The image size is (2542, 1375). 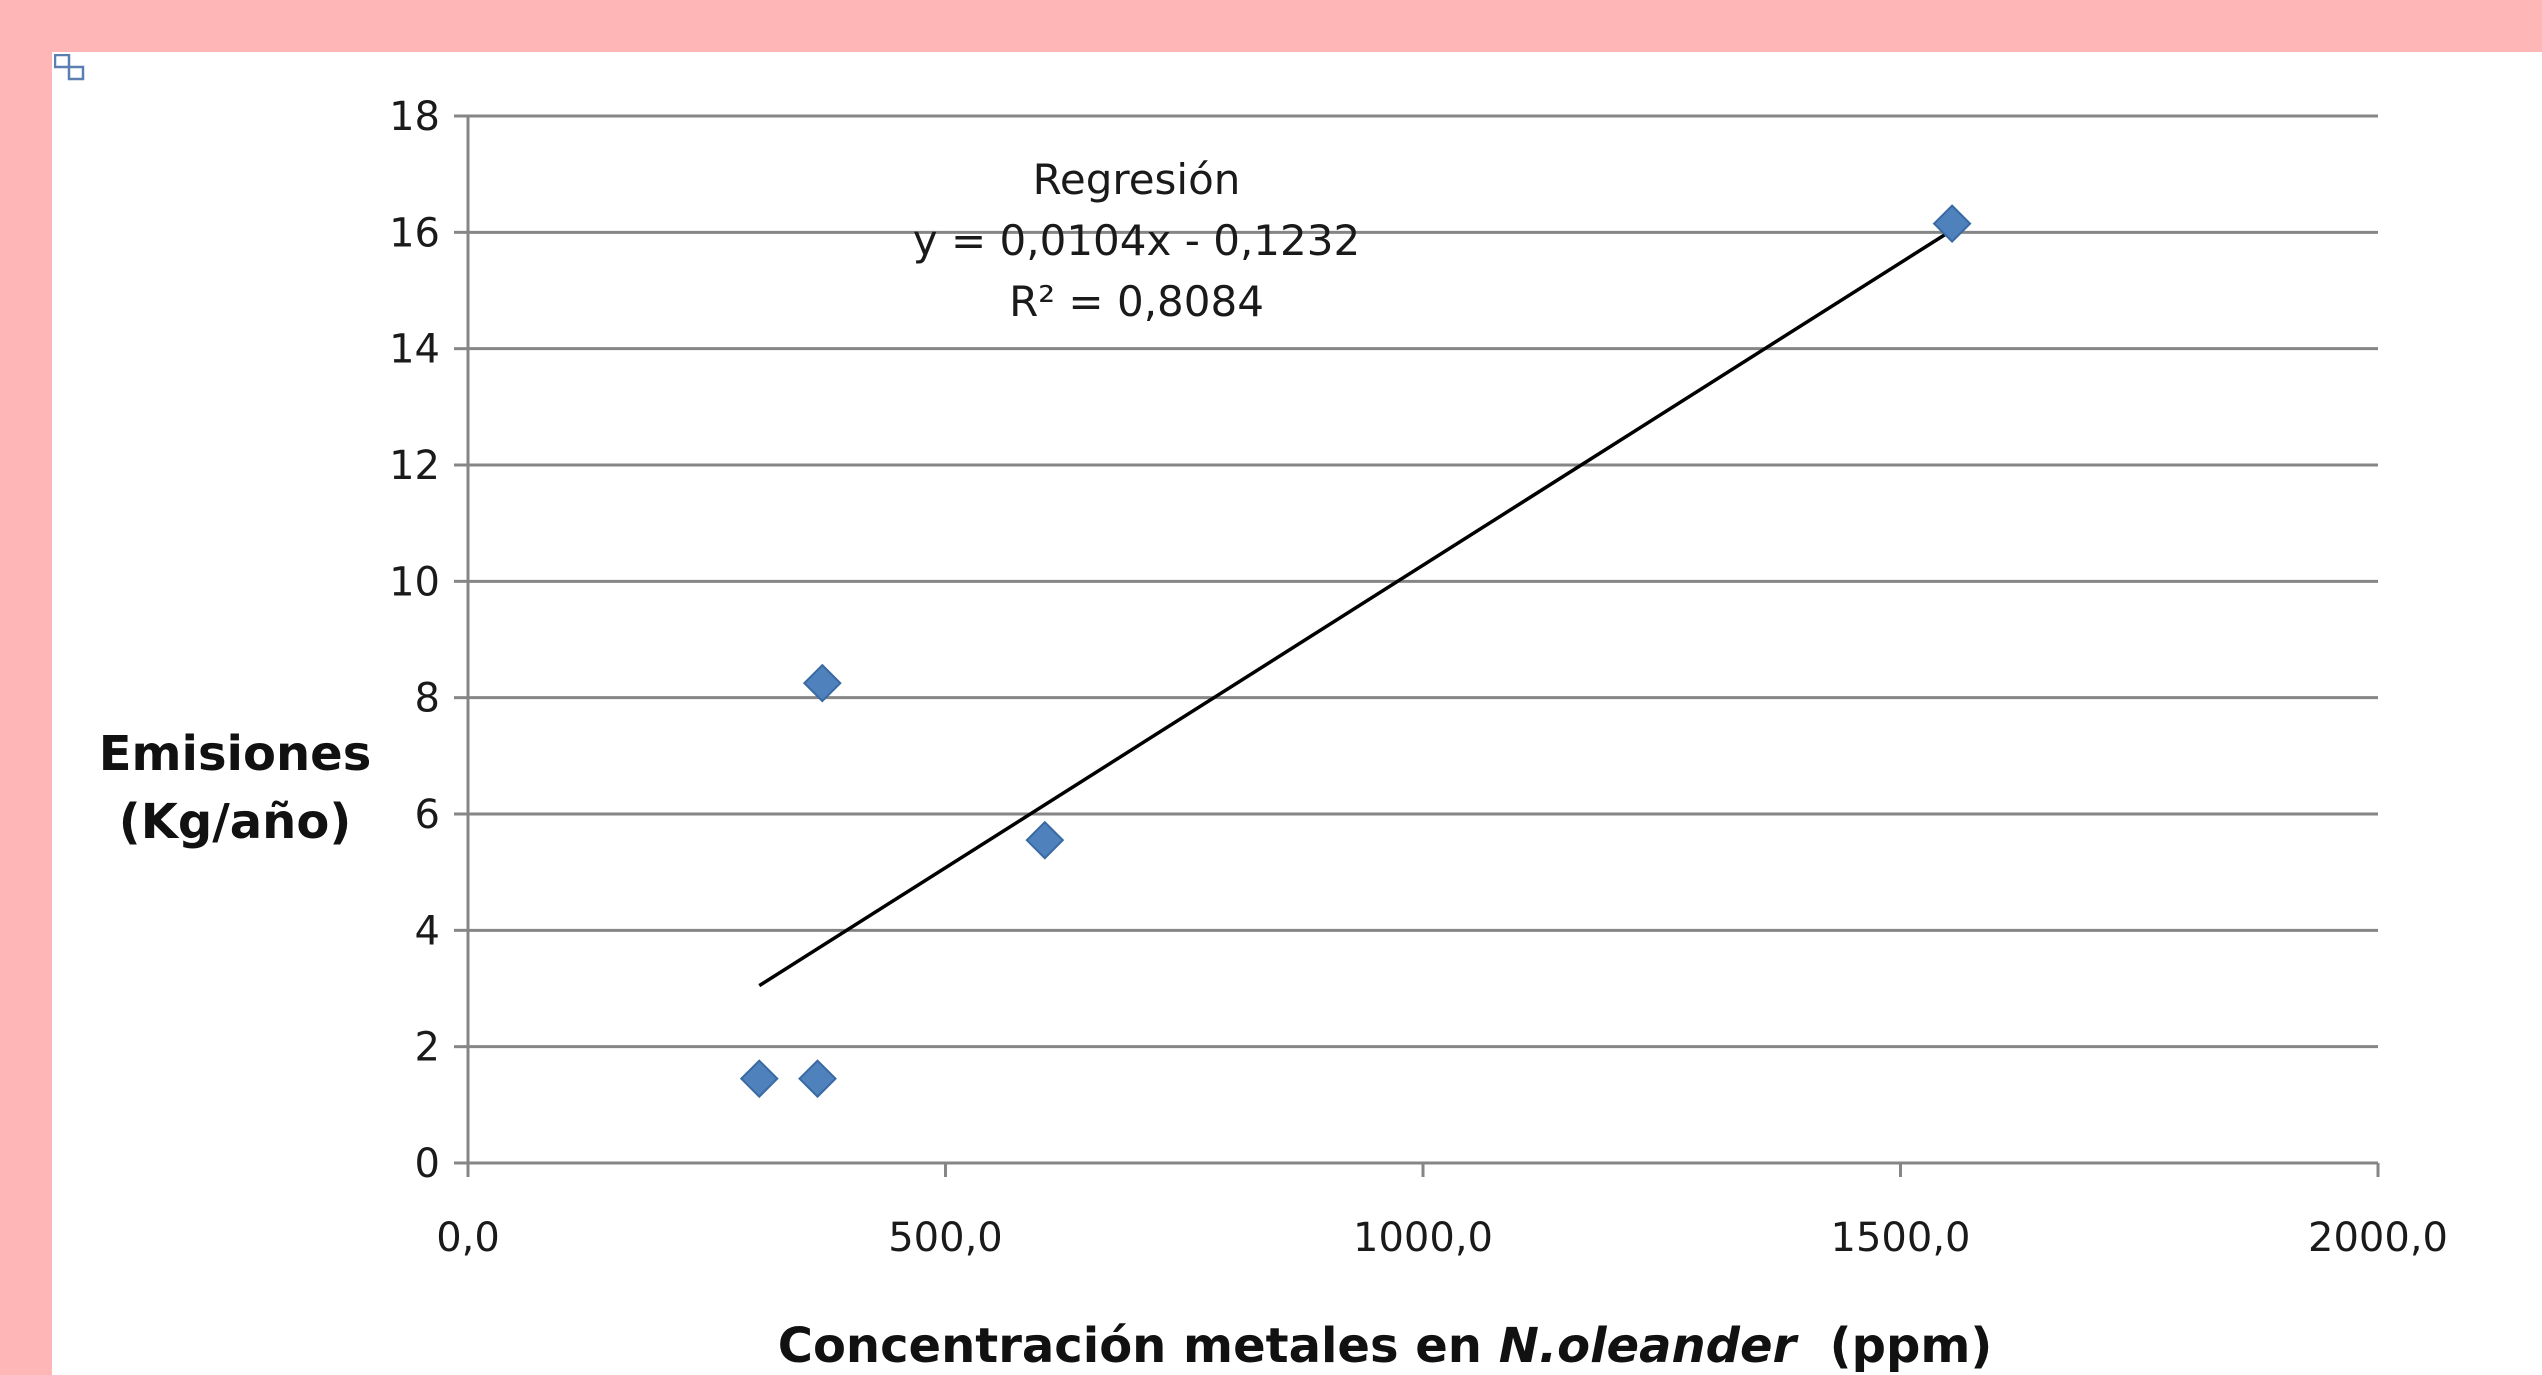 What do you see at coordinates (235, 754) in the screenshot?
I see `y-axis-title-line1: Emisiones` at bounding box center [235, 754].